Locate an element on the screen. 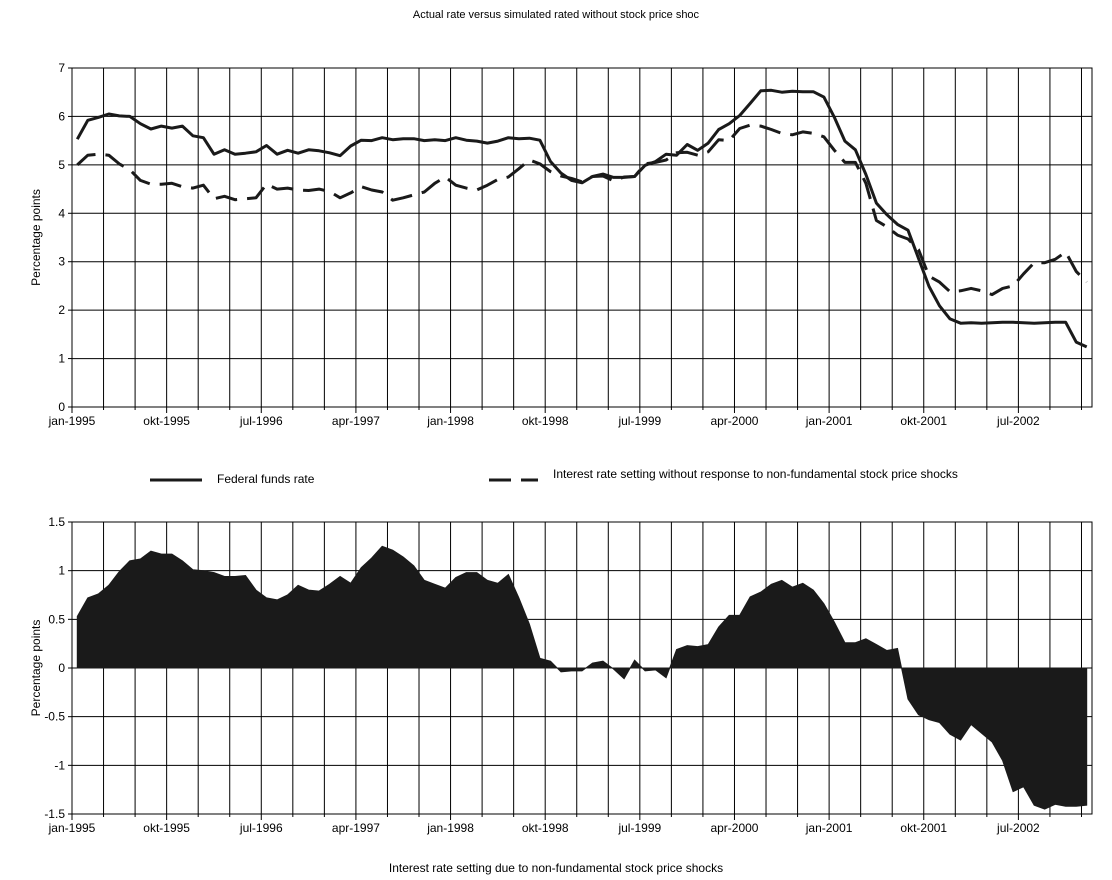  y-tick-label: -1 is located at coordinates (59, 765).